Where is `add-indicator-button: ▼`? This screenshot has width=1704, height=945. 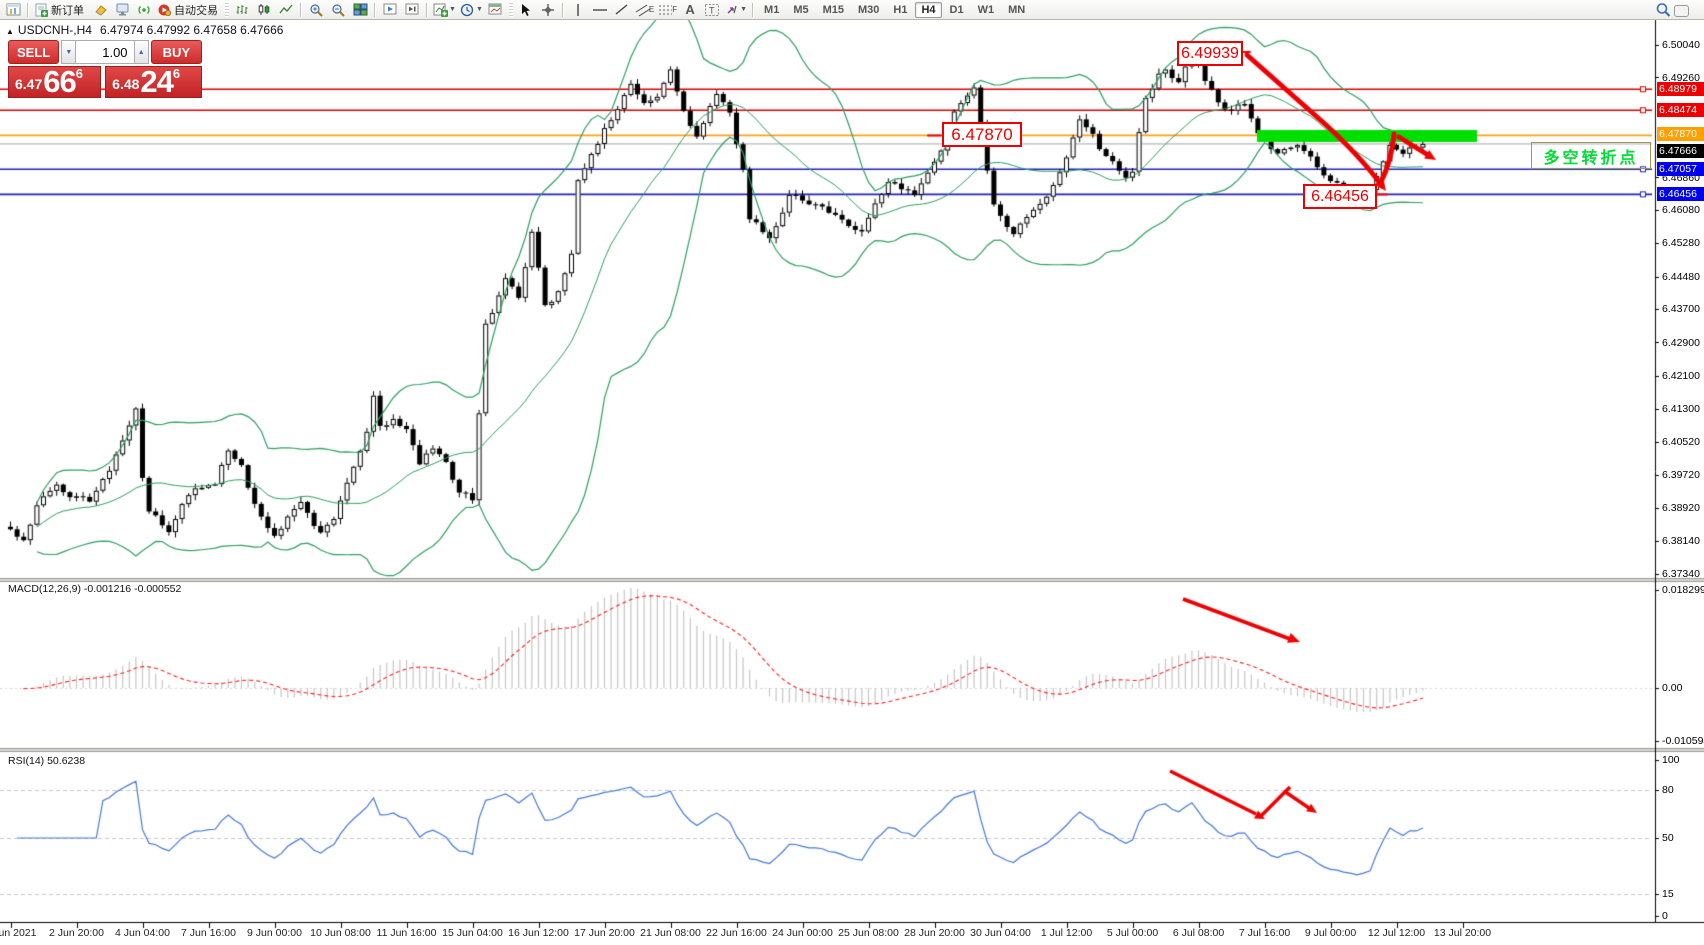
add-indicator-button: ▼ is located at coordinates (444, 10).